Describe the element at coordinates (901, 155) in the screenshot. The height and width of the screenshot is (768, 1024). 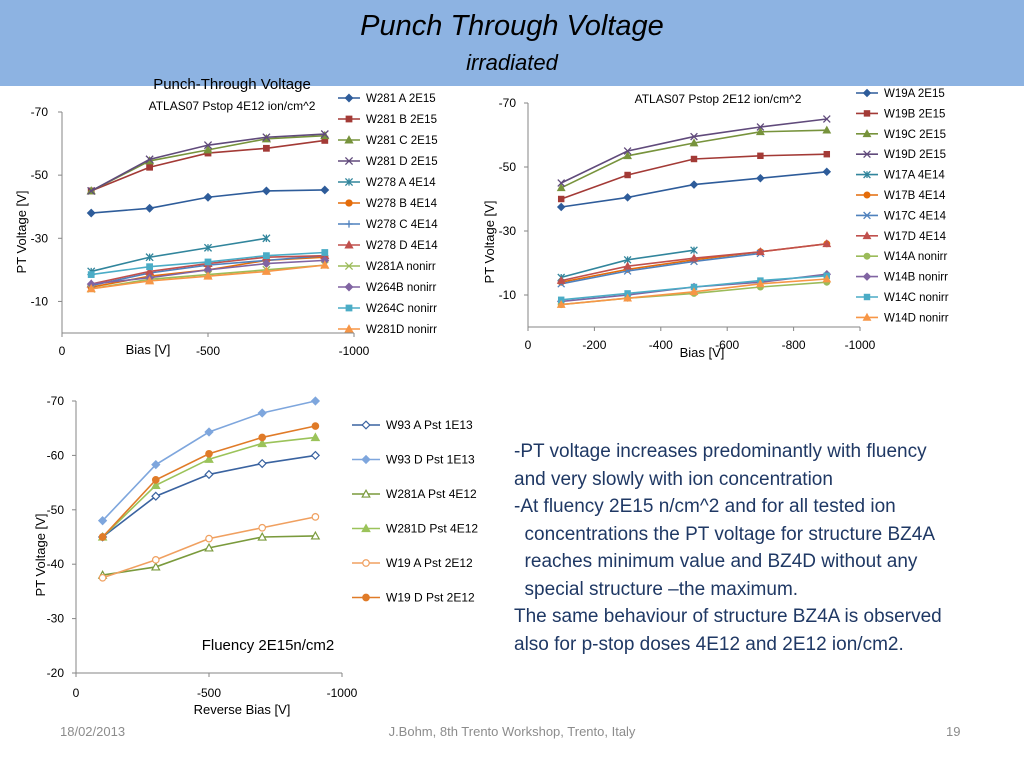
I see `legend-entry: W19D 2E15` at that location.